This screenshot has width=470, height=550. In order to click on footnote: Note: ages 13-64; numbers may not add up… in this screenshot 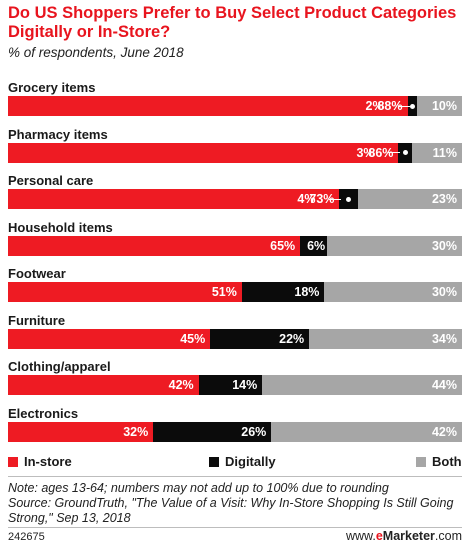, I will do `click(236, 503)`.